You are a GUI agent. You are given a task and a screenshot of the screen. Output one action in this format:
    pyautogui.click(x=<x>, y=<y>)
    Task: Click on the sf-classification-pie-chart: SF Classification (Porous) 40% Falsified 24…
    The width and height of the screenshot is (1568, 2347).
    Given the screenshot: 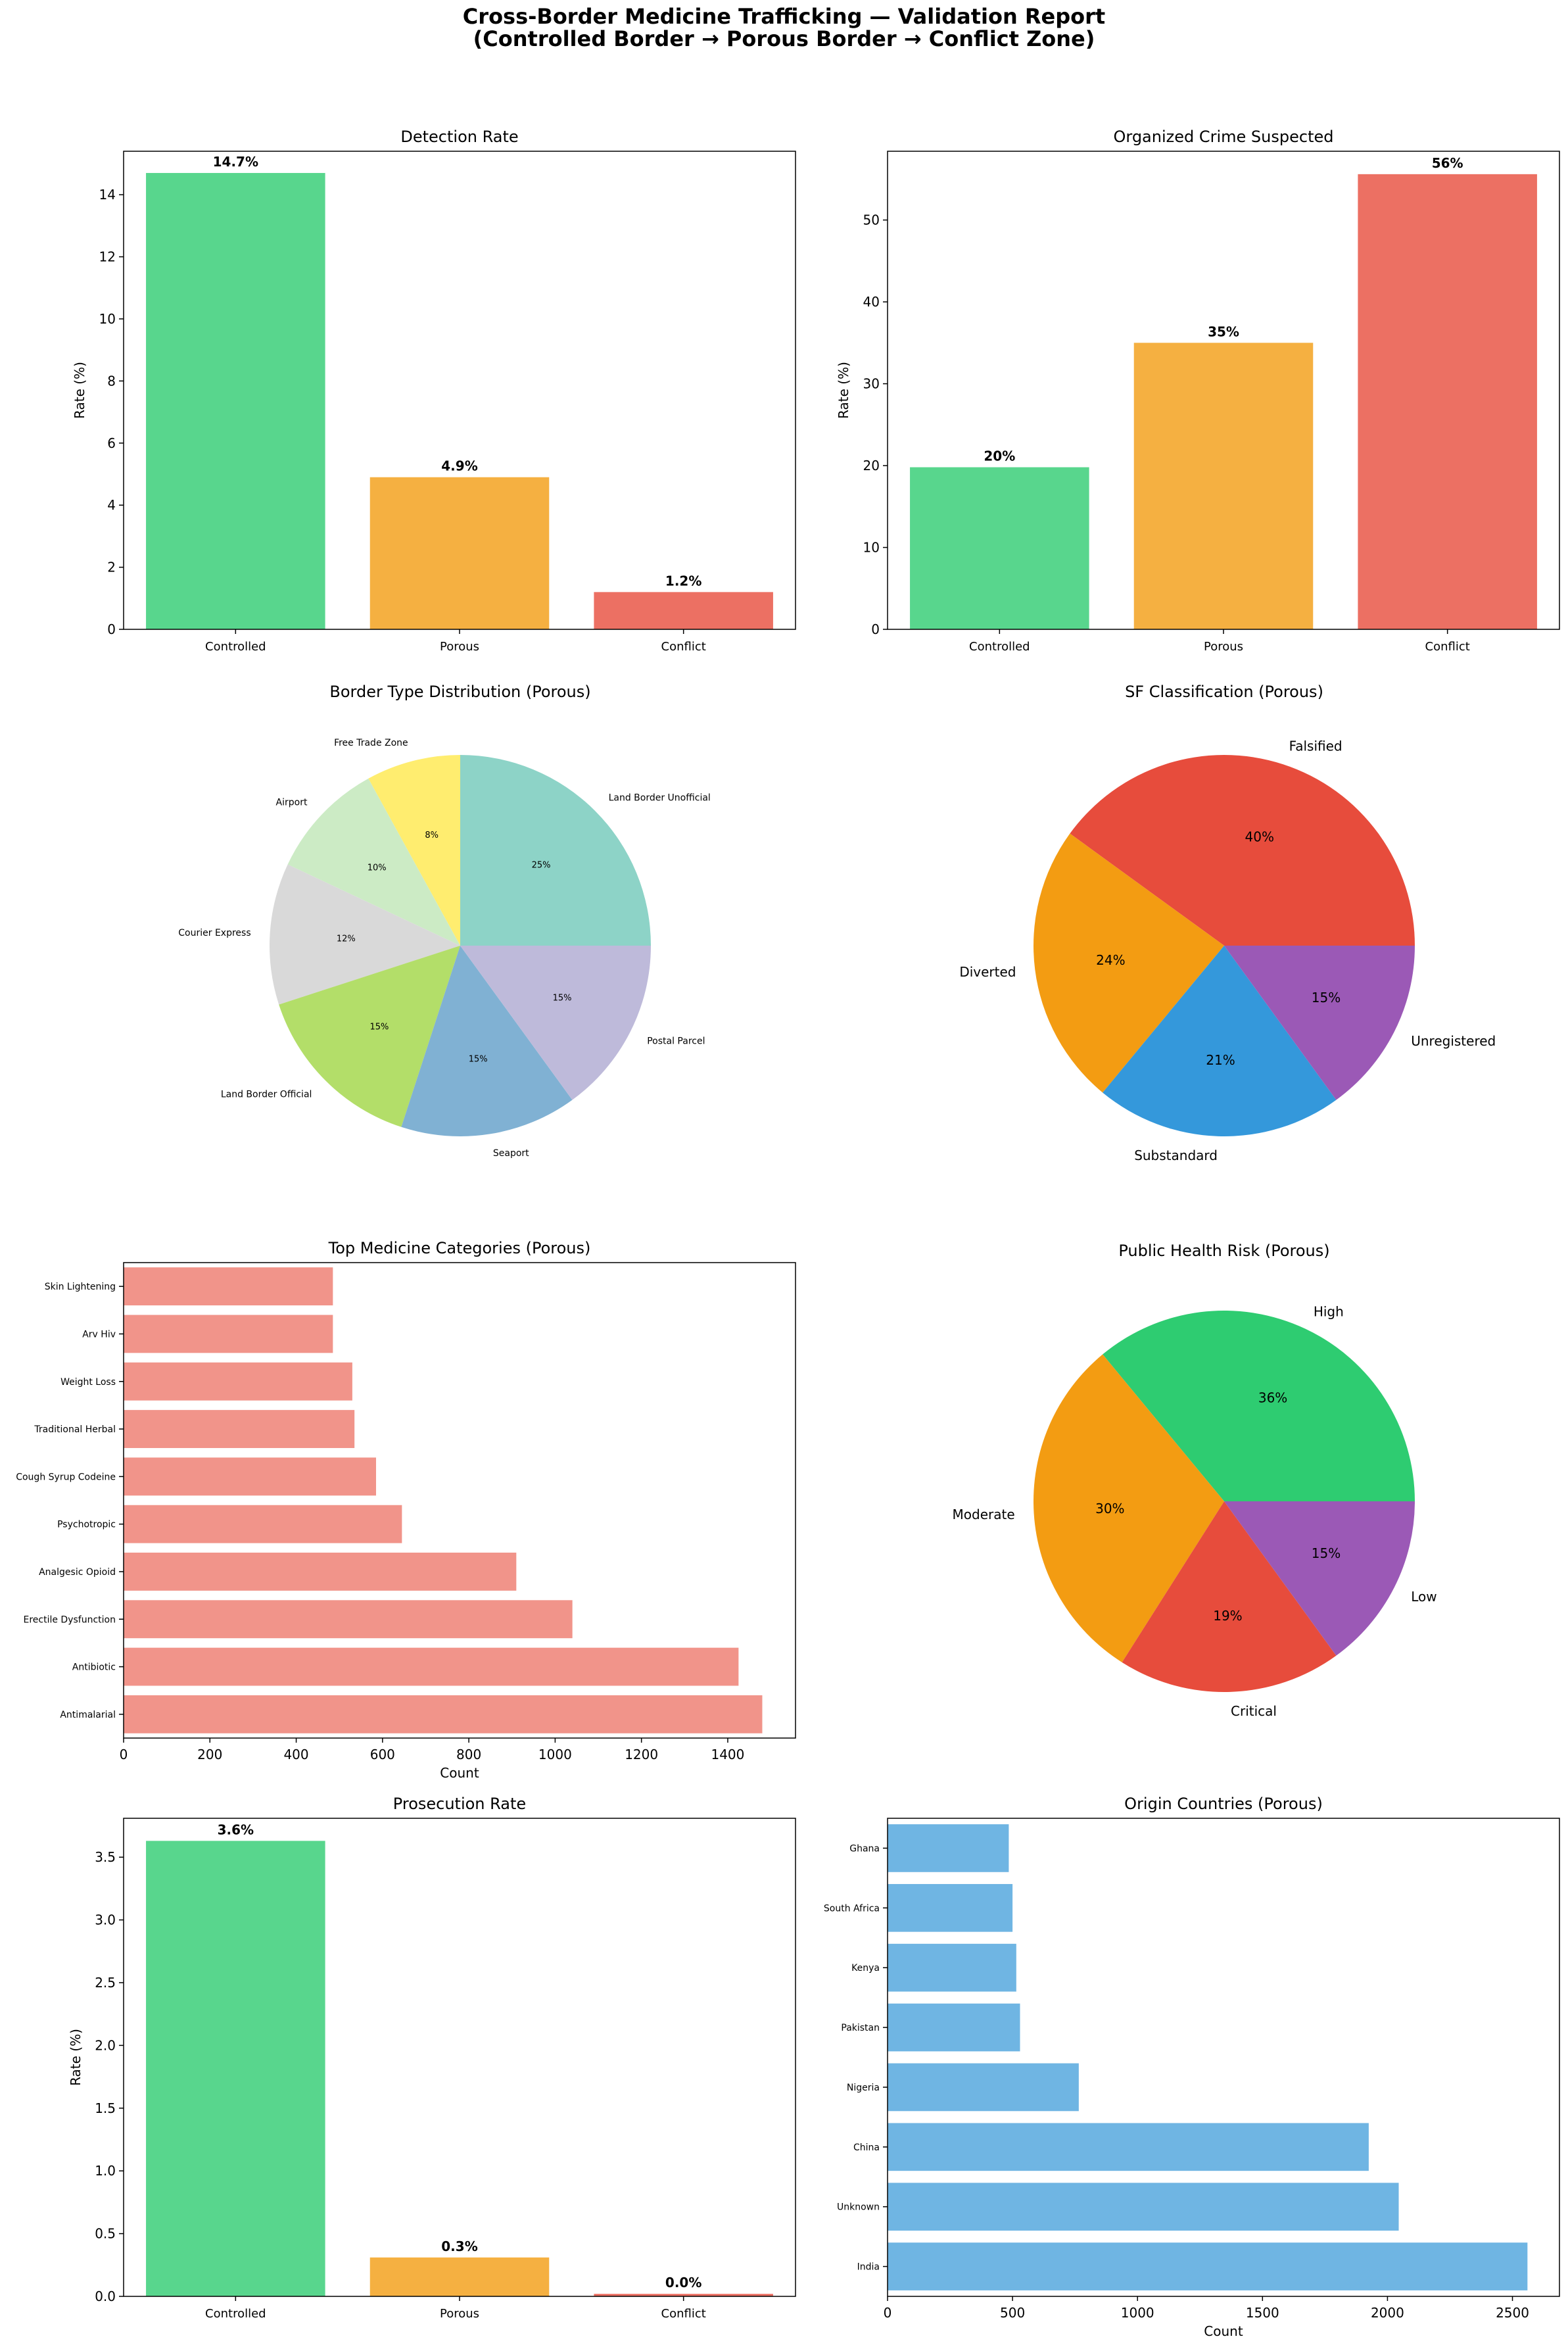 What is the action you would take?
    pyautogui.click(x=1228, y=923)
    